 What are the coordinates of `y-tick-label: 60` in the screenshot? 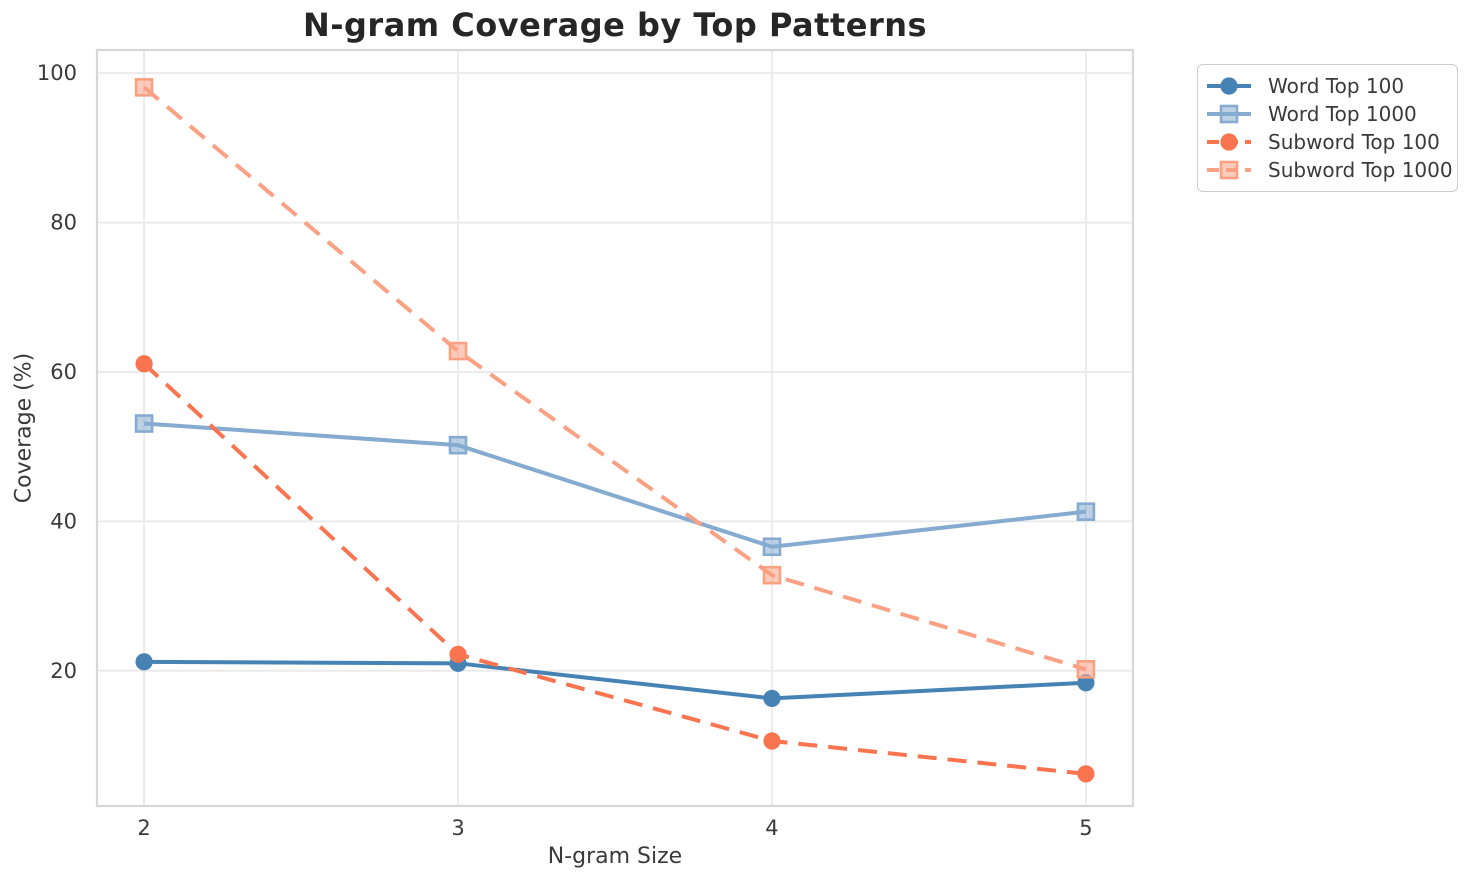 It's located at (63, 372).